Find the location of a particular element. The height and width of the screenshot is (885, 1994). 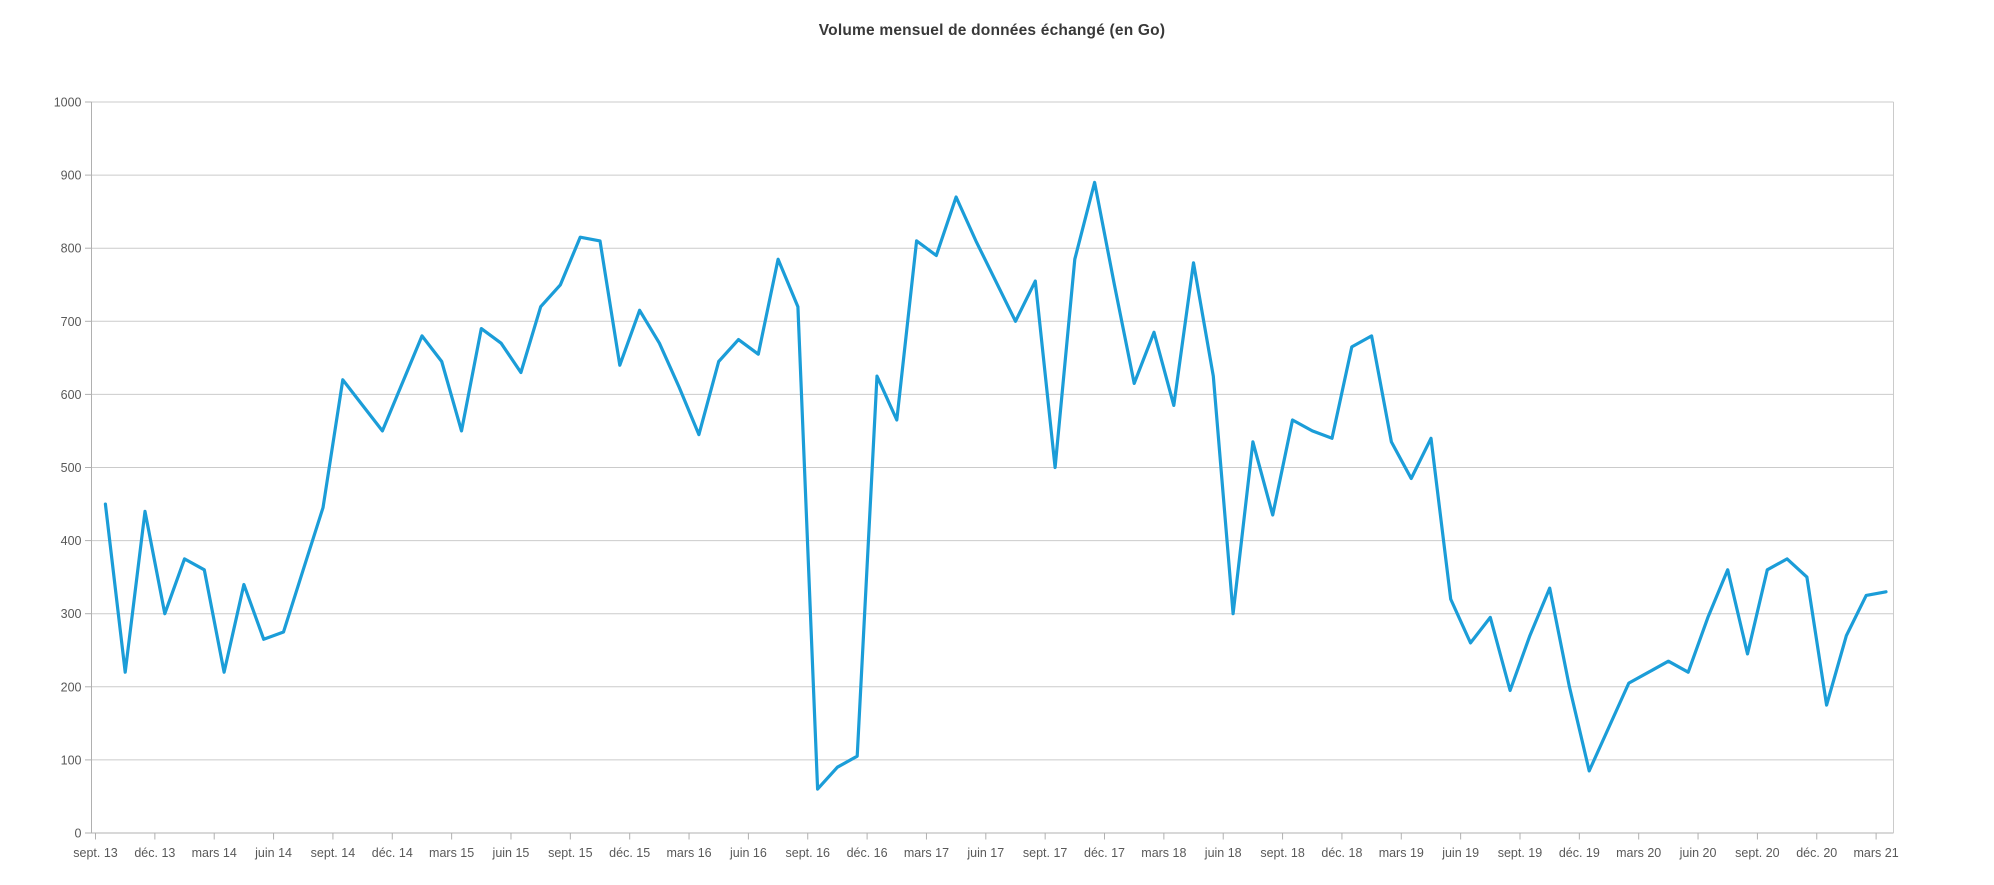

x-tick-label: juin 19 is located at coordinates (1460, 853).